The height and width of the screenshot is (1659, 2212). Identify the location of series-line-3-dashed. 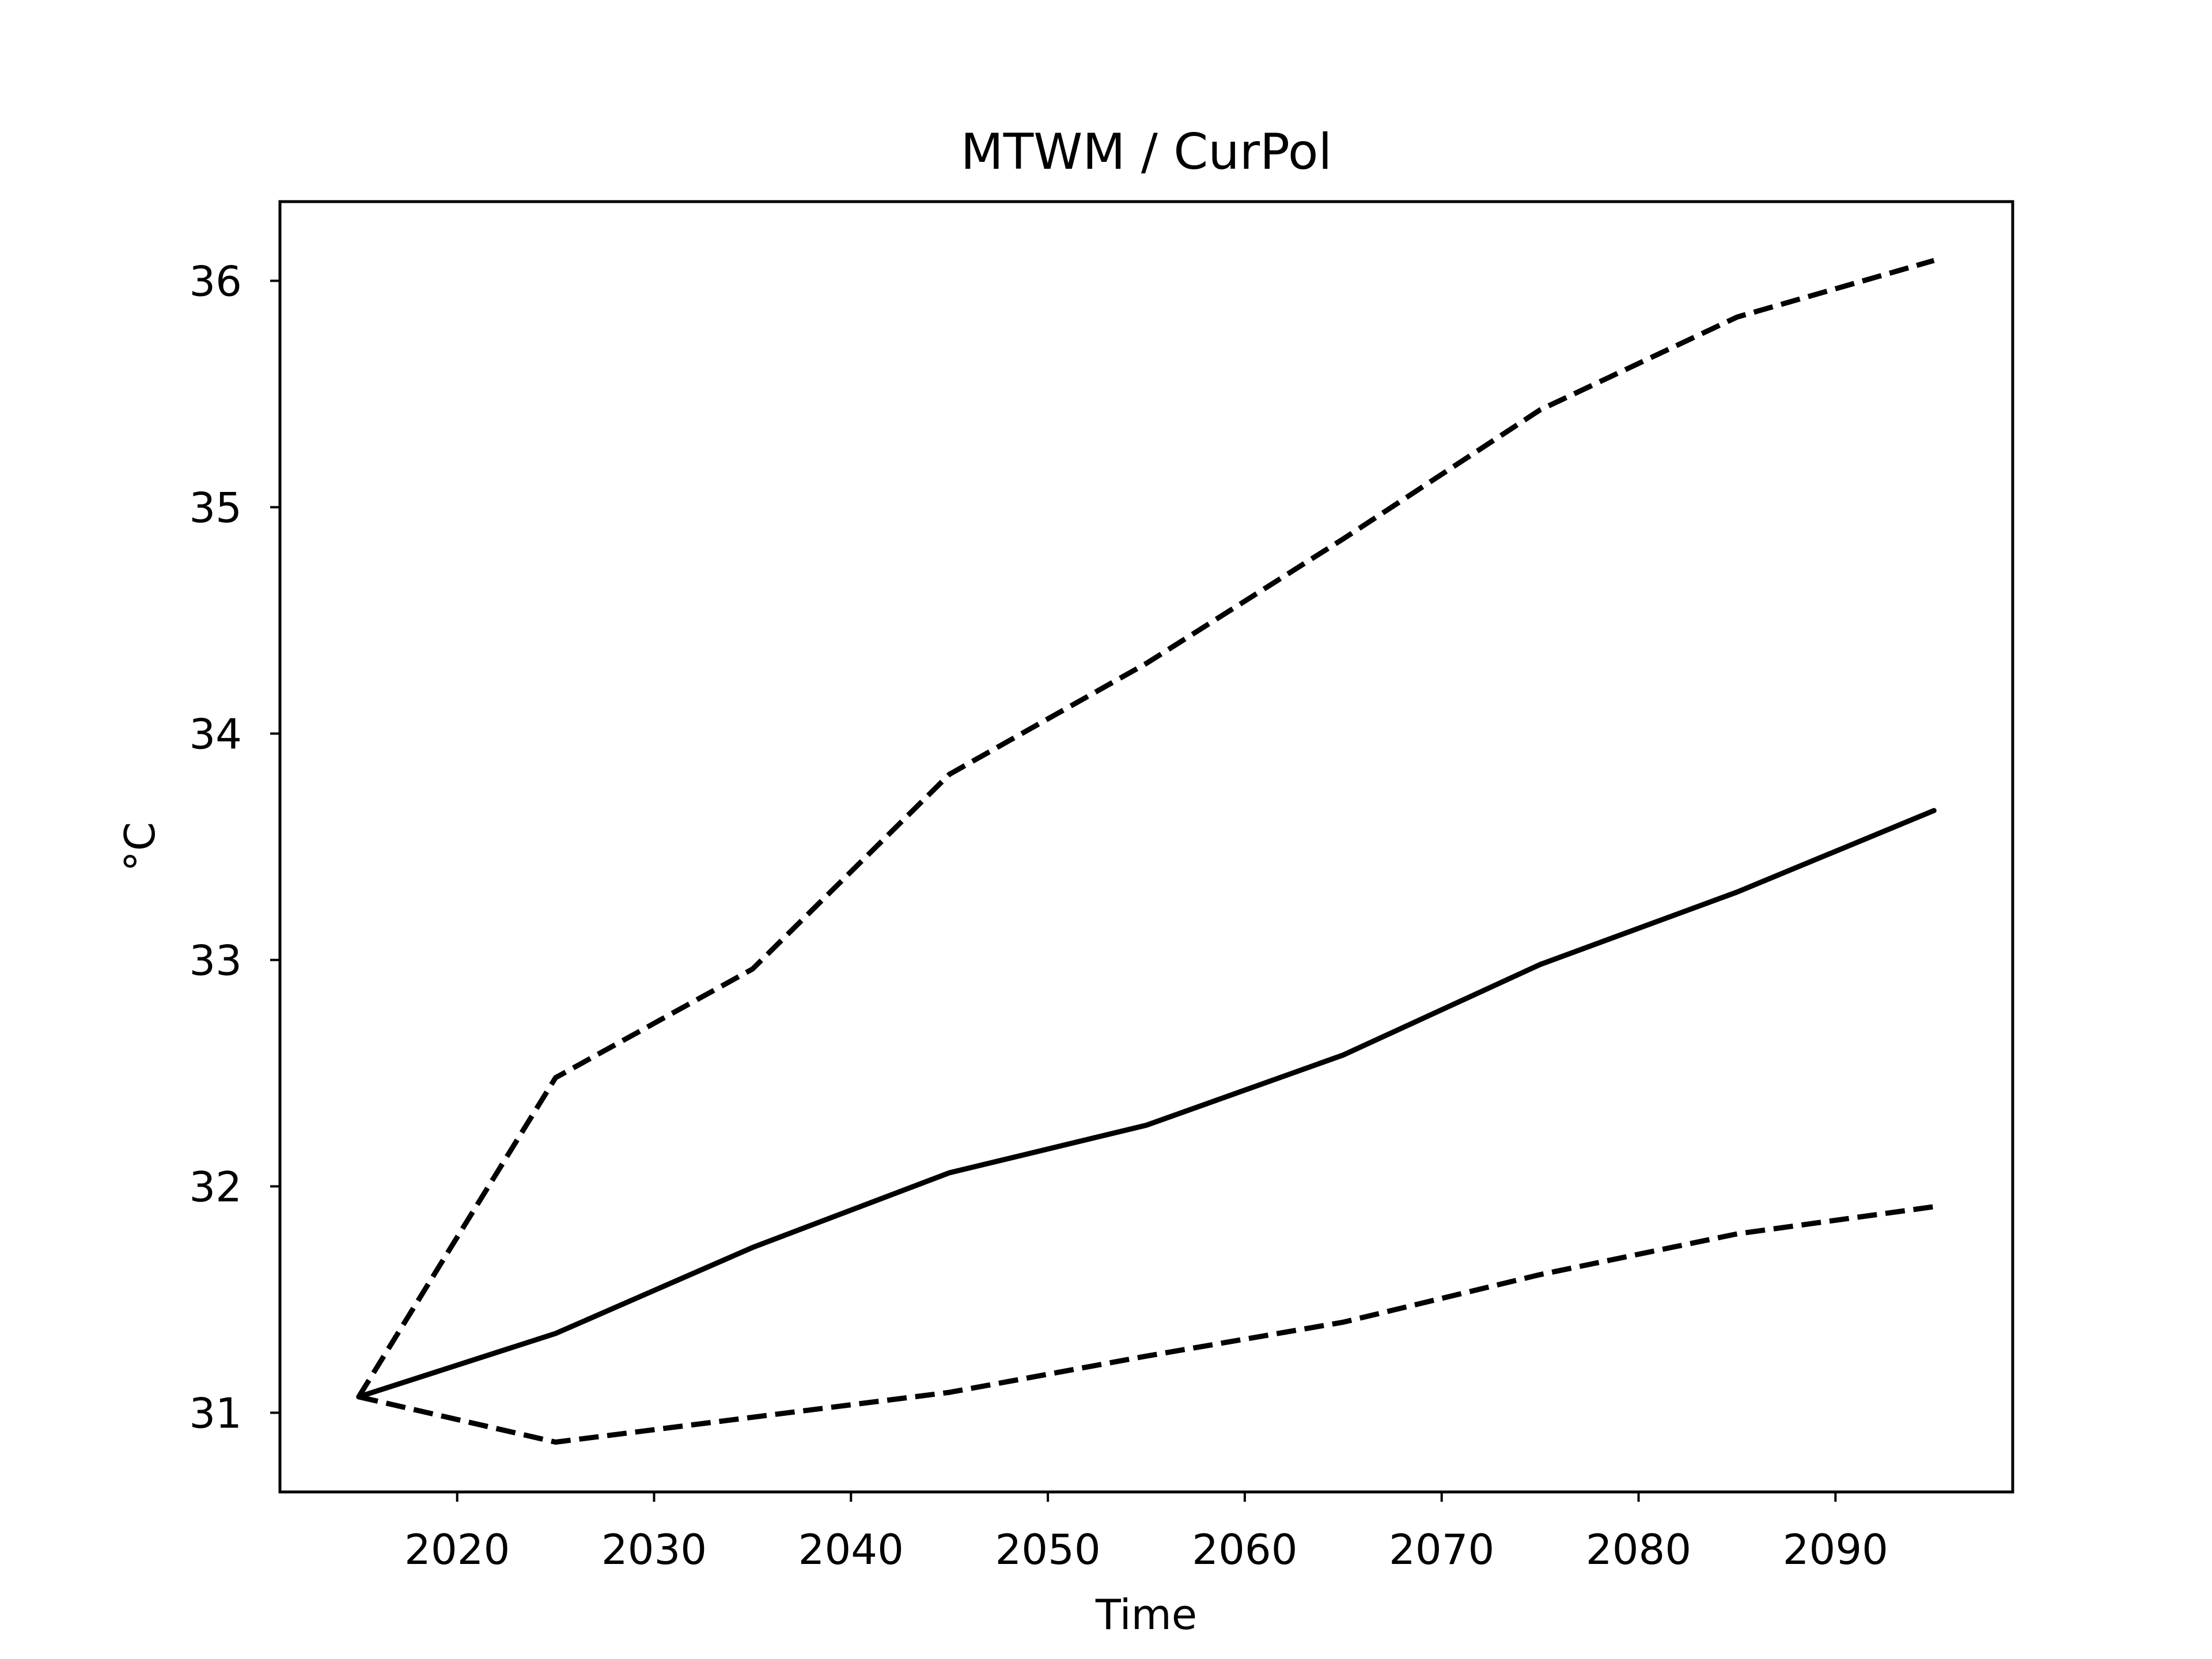
(1146, 1324).